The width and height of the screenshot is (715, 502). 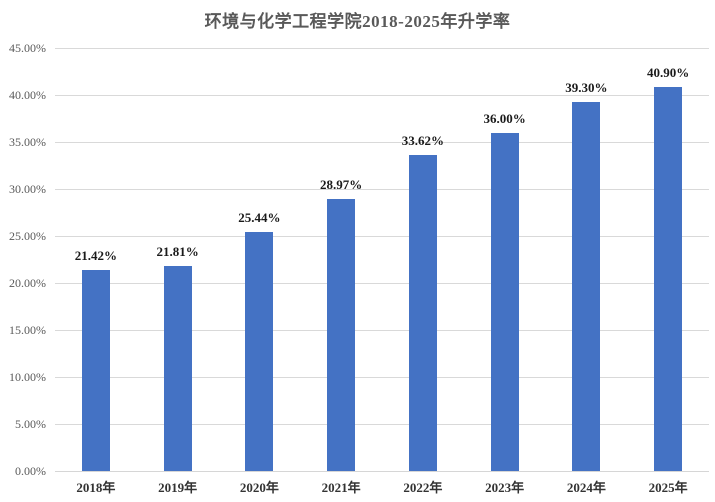 I want to click on data-label: 21.81%, so click(x=177, y=251).